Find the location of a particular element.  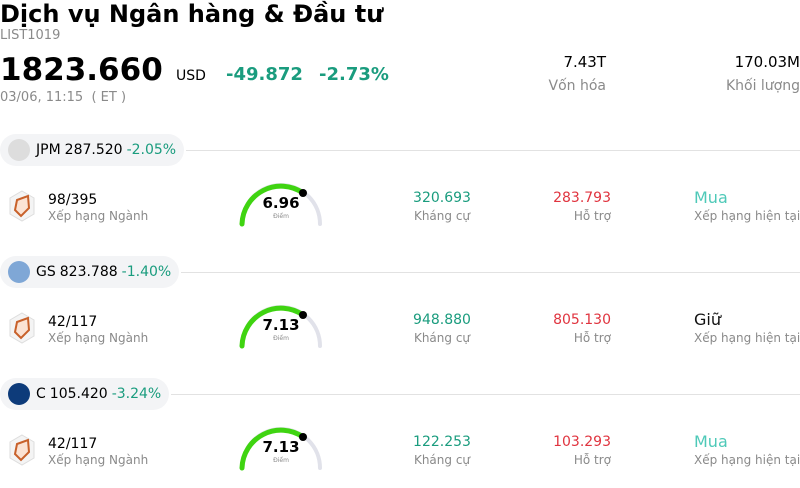

stock-change: -1.40% is located at coordinates (146, 272).